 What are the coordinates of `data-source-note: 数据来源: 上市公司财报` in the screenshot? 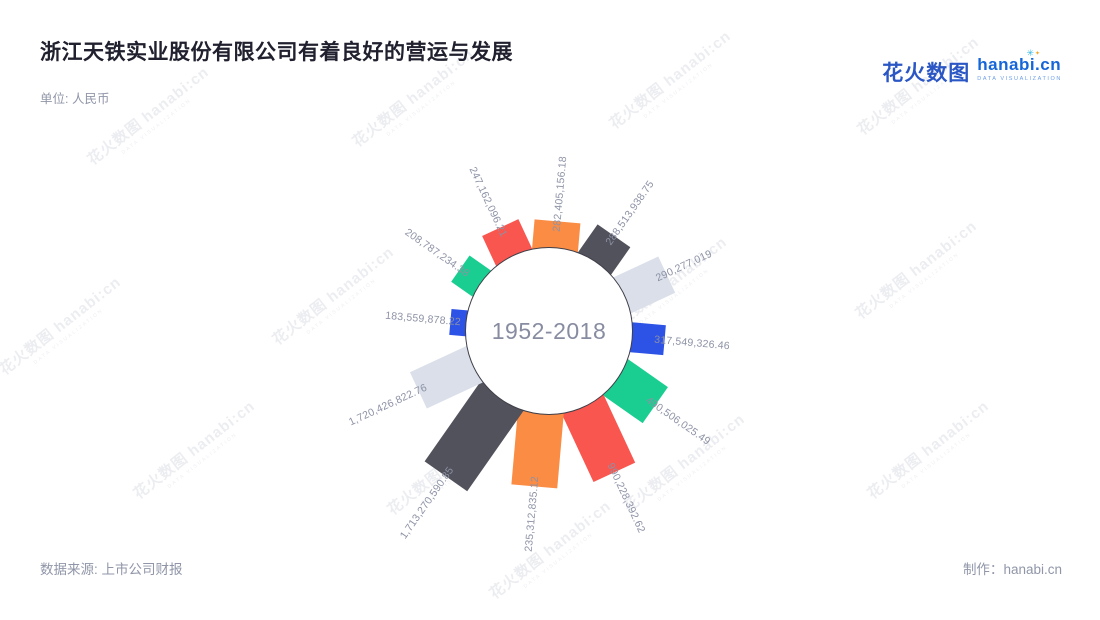 It's located at (111, 569).